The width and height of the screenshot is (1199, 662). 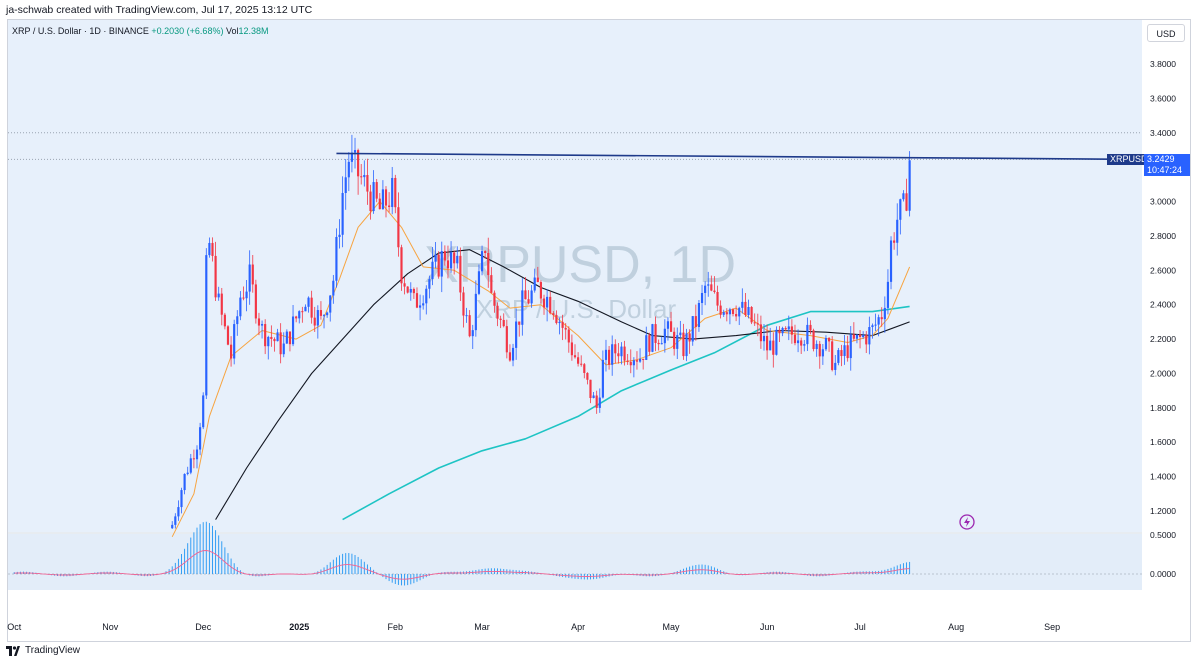 What do you see at coordinates (1163, 511) in the screenshot?
I see `price-tick-label: 1.2000` at bounding box center [1163, 511].